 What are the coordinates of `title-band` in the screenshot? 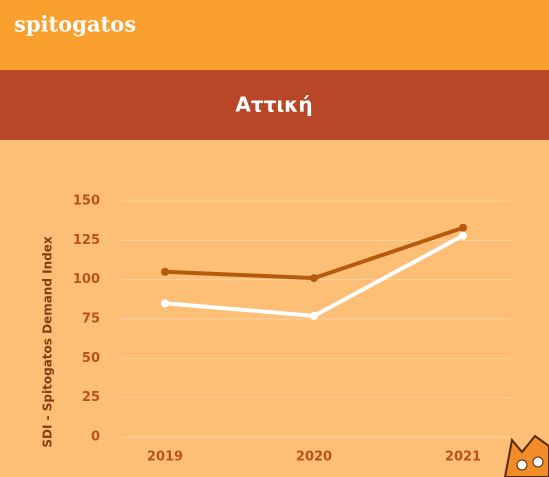 It's located at (274, 105).